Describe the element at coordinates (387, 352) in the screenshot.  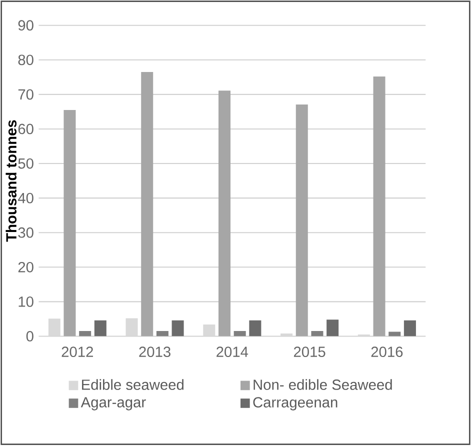
I see `x-tick-label: 2016` at that location.